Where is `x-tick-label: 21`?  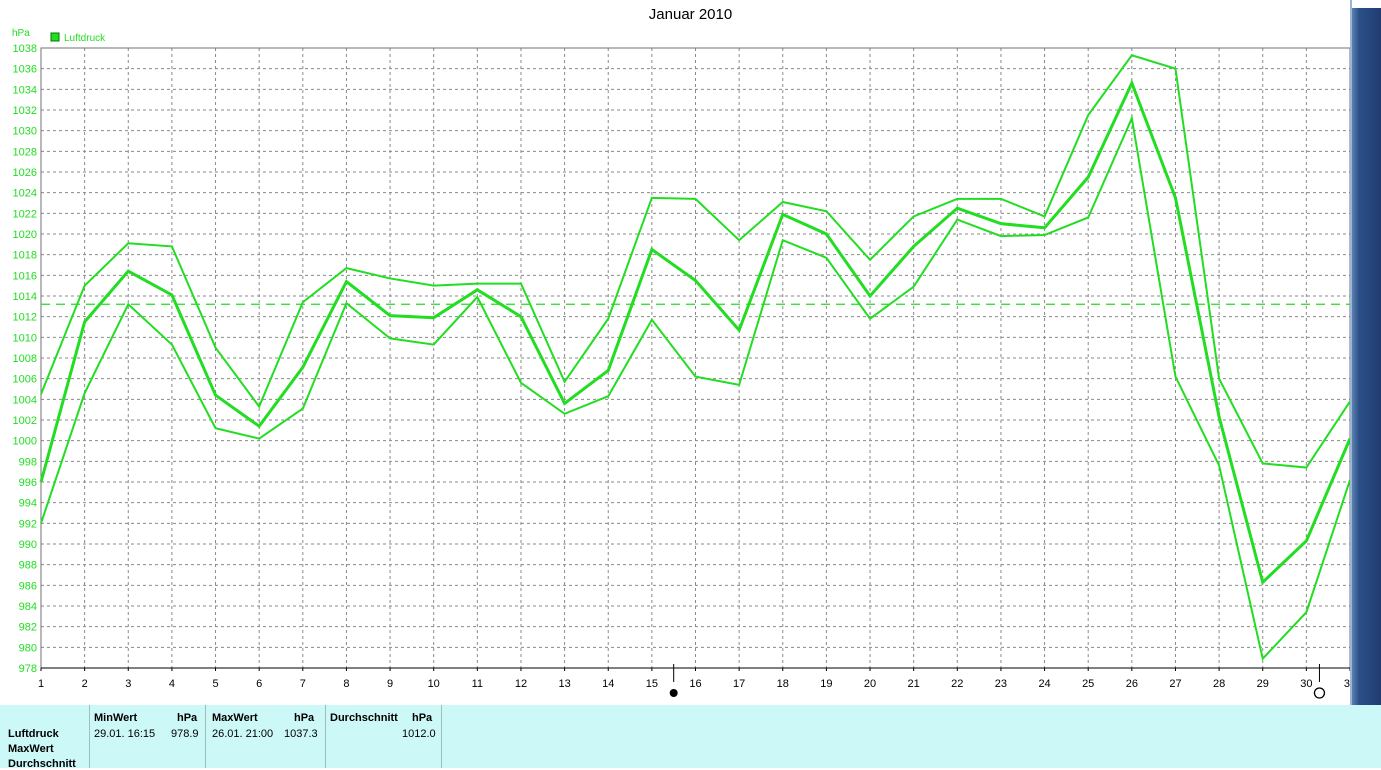 x-tick-label: 21 is located at coordinates (914, 684).